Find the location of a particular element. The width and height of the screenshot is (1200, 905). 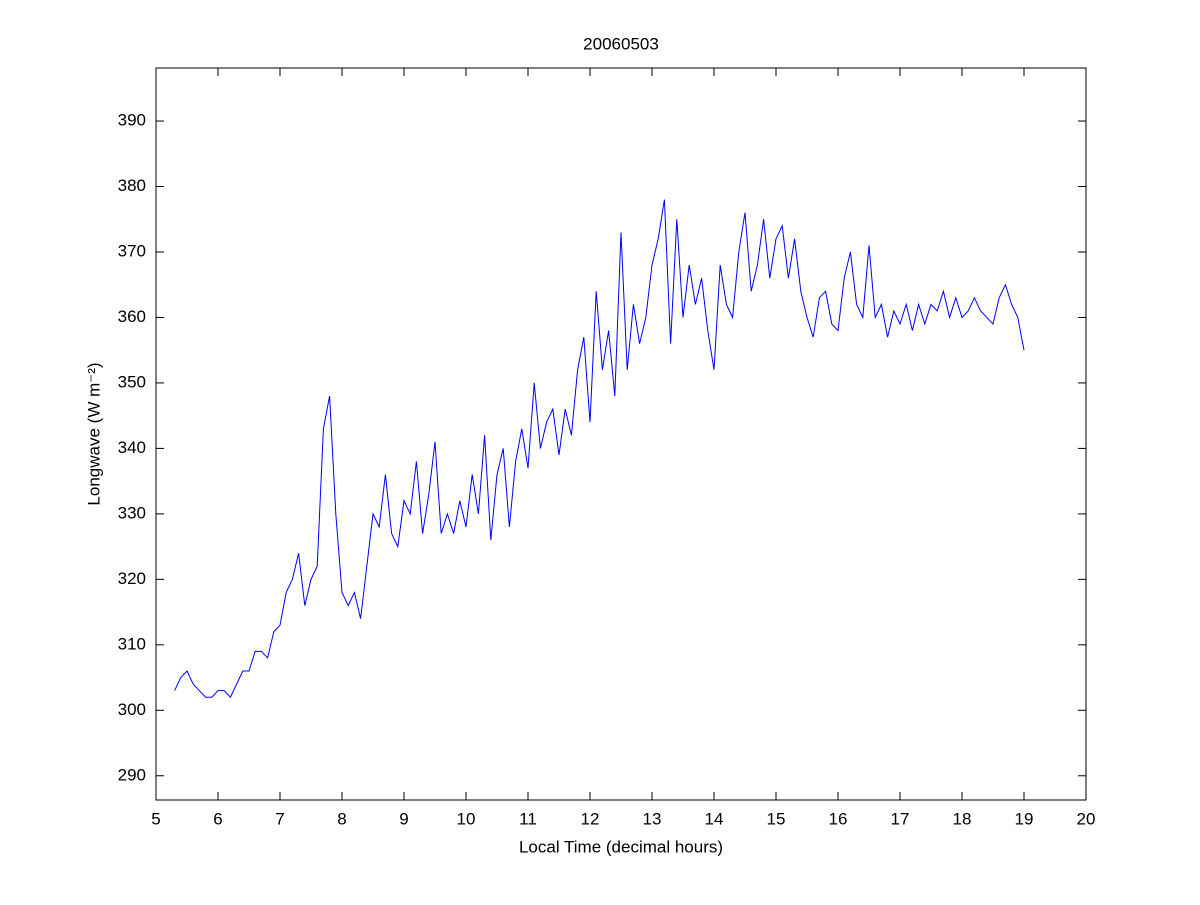

y-tick-label: 320 is located at coordinates (132, 578).